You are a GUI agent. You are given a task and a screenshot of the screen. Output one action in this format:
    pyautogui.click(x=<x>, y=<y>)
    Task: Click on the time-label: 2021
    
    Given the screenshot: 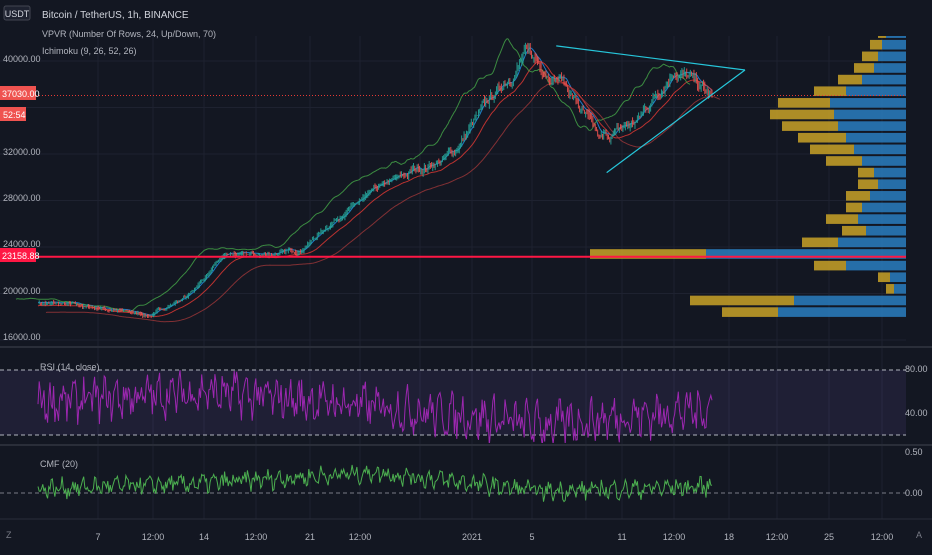 What is the action you would take?
    pyautogui.click(x=472, y=537)
    